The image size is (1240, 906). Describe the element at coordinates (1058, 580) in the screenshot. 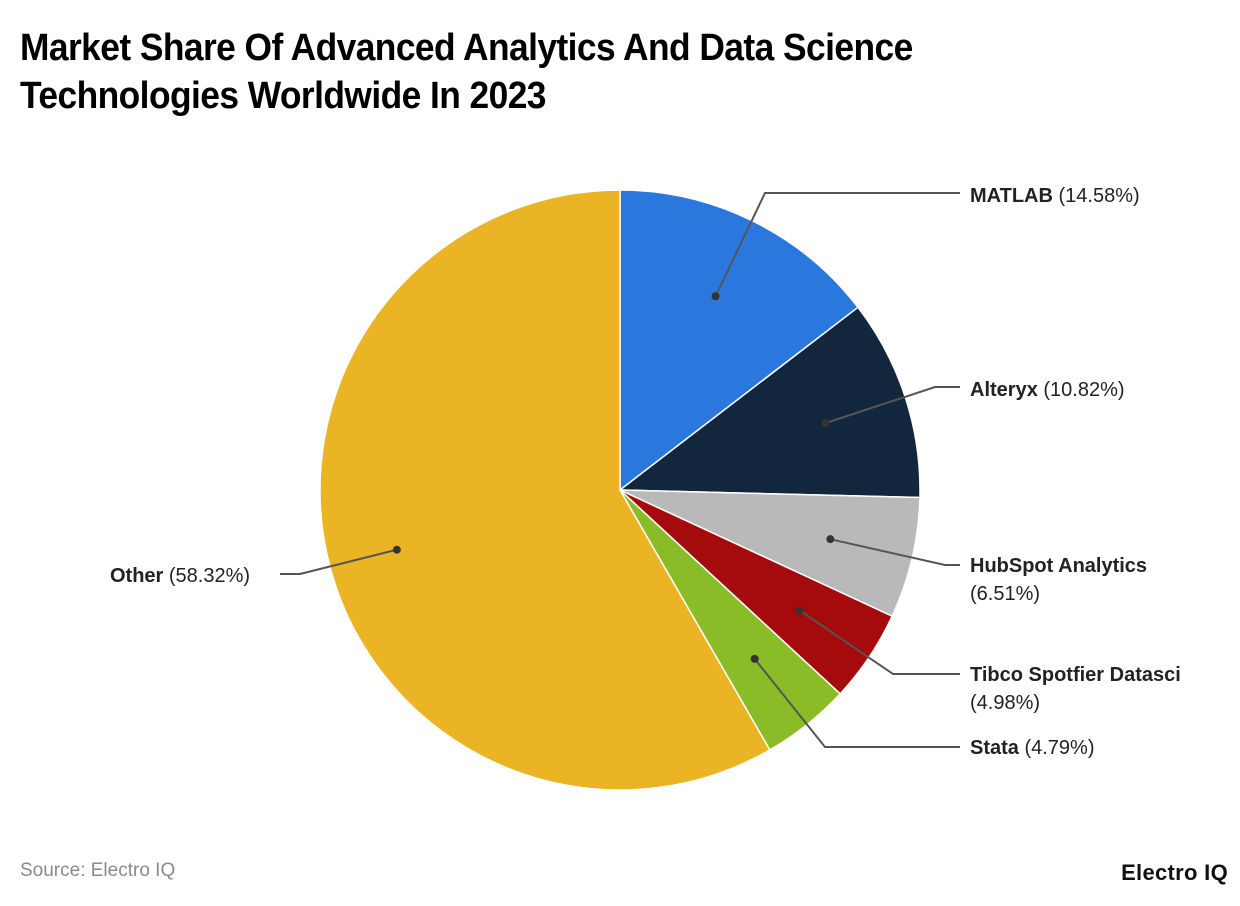

I see `slice-label: HubSpot Analytics (6.51%)` at that location.